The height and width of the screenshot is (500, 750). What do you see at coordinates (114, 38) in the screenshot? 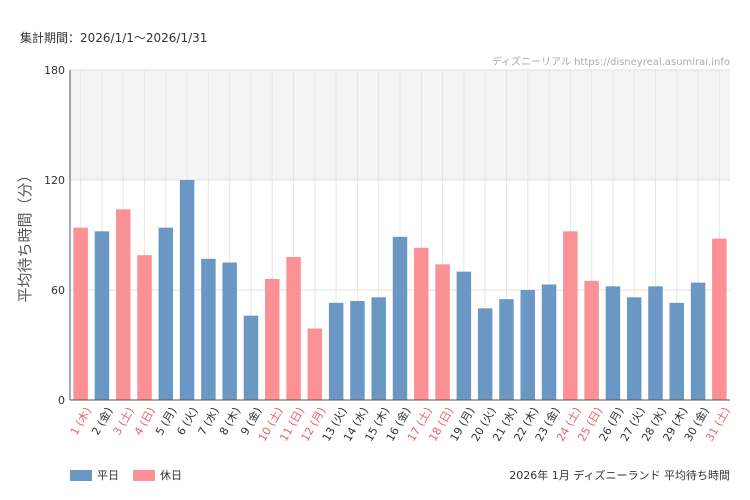
I see `period-label: 集計期間：2026/1/1～2026/1/31` at bounding box center [114, 38].